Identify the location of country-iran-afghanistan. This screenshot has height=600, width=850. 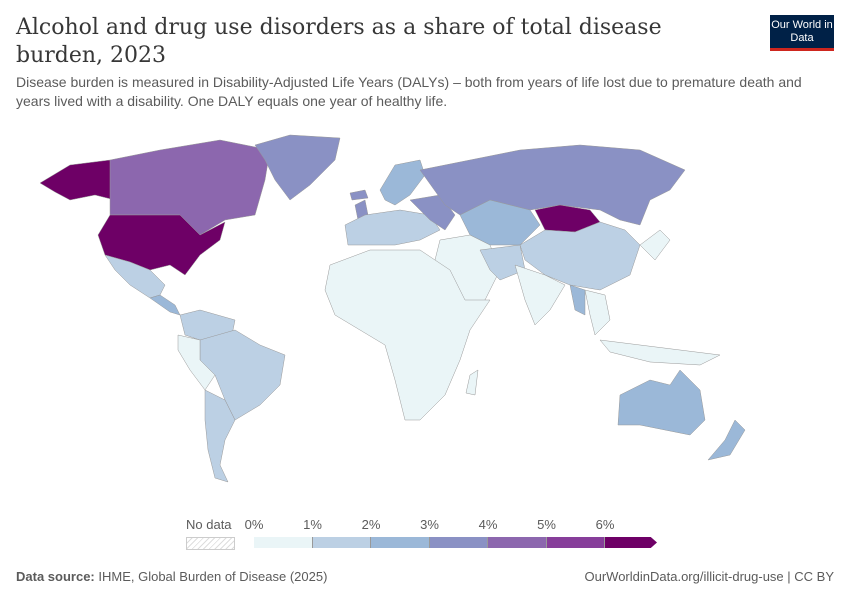
(502, 262).